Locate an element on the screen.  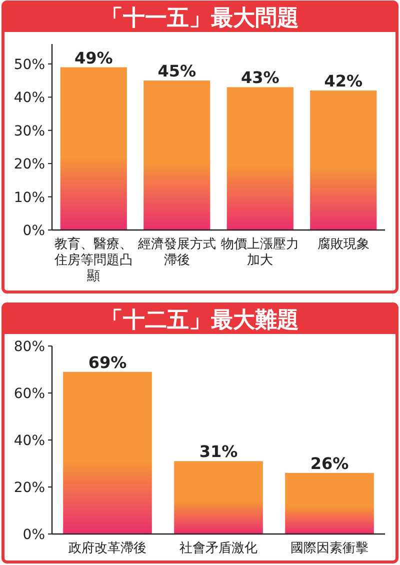
y-tick-label: 50% is located at coordinates (29, 64).